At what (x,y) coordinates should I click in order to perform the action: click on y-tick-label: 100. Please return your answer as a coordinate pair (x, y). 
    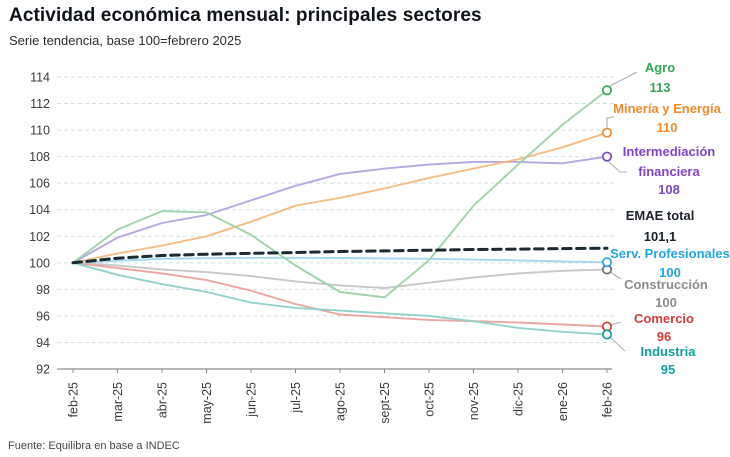
    Looking at the image, I should click on (39, 263).